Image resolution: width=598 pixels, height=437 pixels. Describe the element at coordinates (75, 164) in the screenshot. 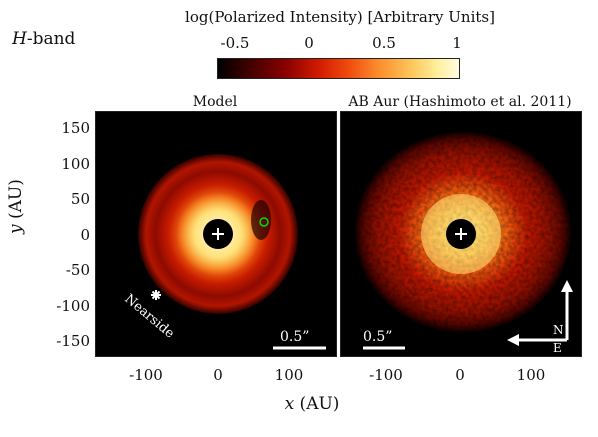

I see `y-tick-label: 100` at that location.